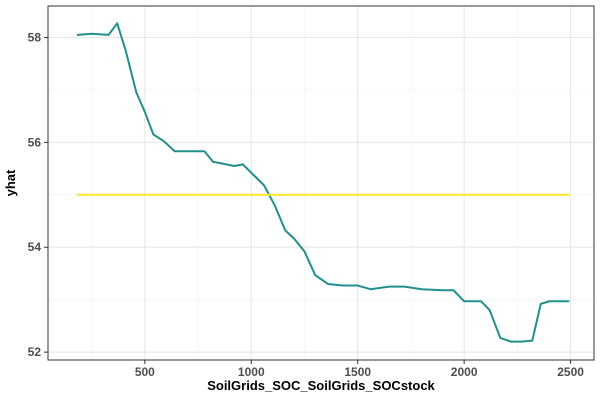 The height and width of the screenshot is (400, 600). I want to click on y-tick-label: 54, so click(35, 247).